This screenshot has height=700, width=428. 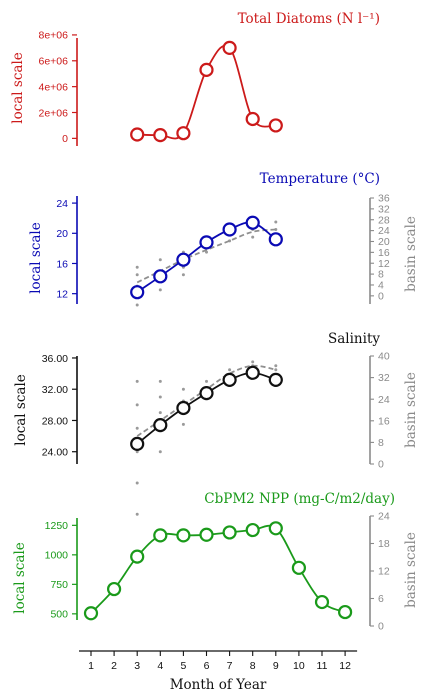 I want to click on x-tick-label: 2, so click(x=114, y=666).